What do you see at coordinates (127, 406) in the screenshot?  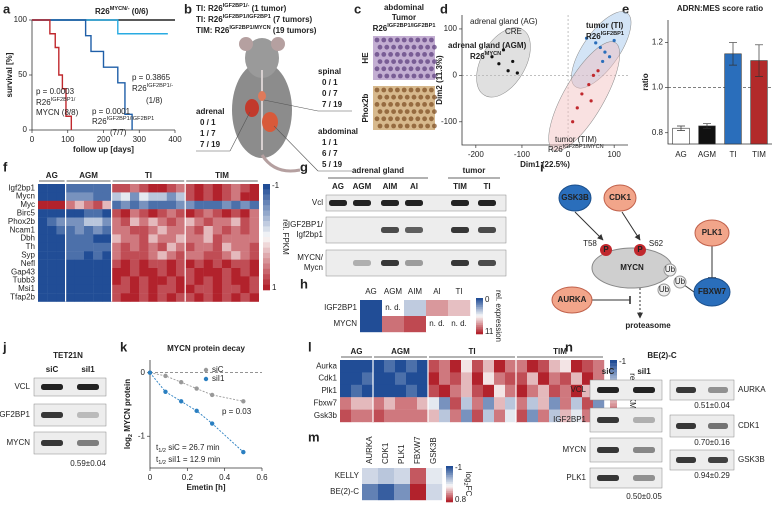 I see `text-part: MYCN protein` at bounding box center [127, 406].